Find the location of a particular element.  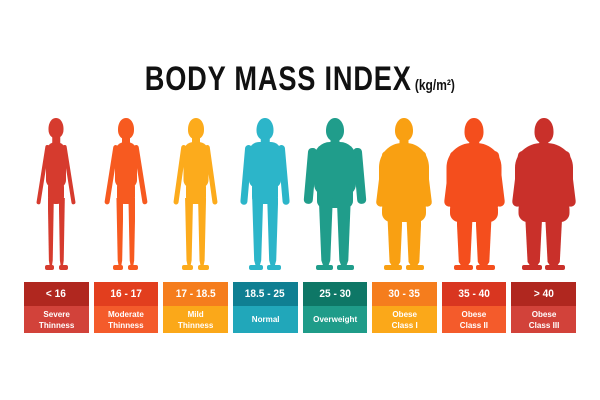

bmi-category-label-area: Normal is located at coordinates (265, 319).